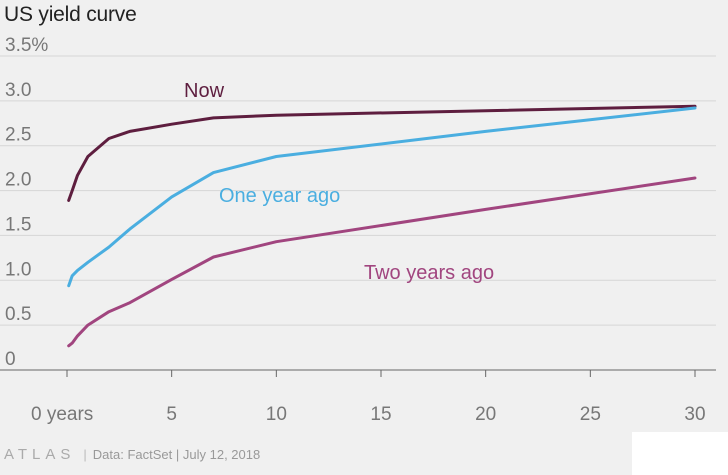 This screenshot has width=728, height=475. What do you see at coordinates (590, 414) in the screenshot?
I see `x-tick-label: 25` at bounding box center [590, 414].